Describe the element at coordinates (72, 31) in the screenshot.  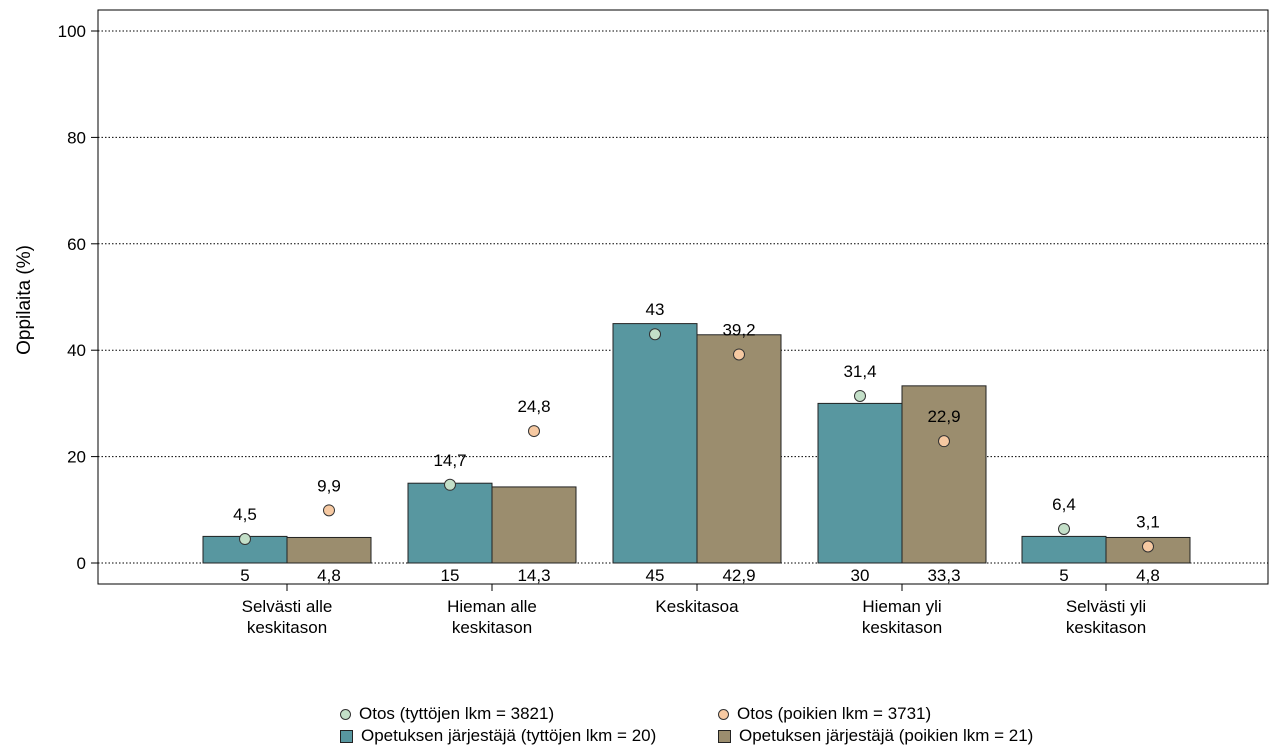
I see `y-tick-label: 100` at that location.